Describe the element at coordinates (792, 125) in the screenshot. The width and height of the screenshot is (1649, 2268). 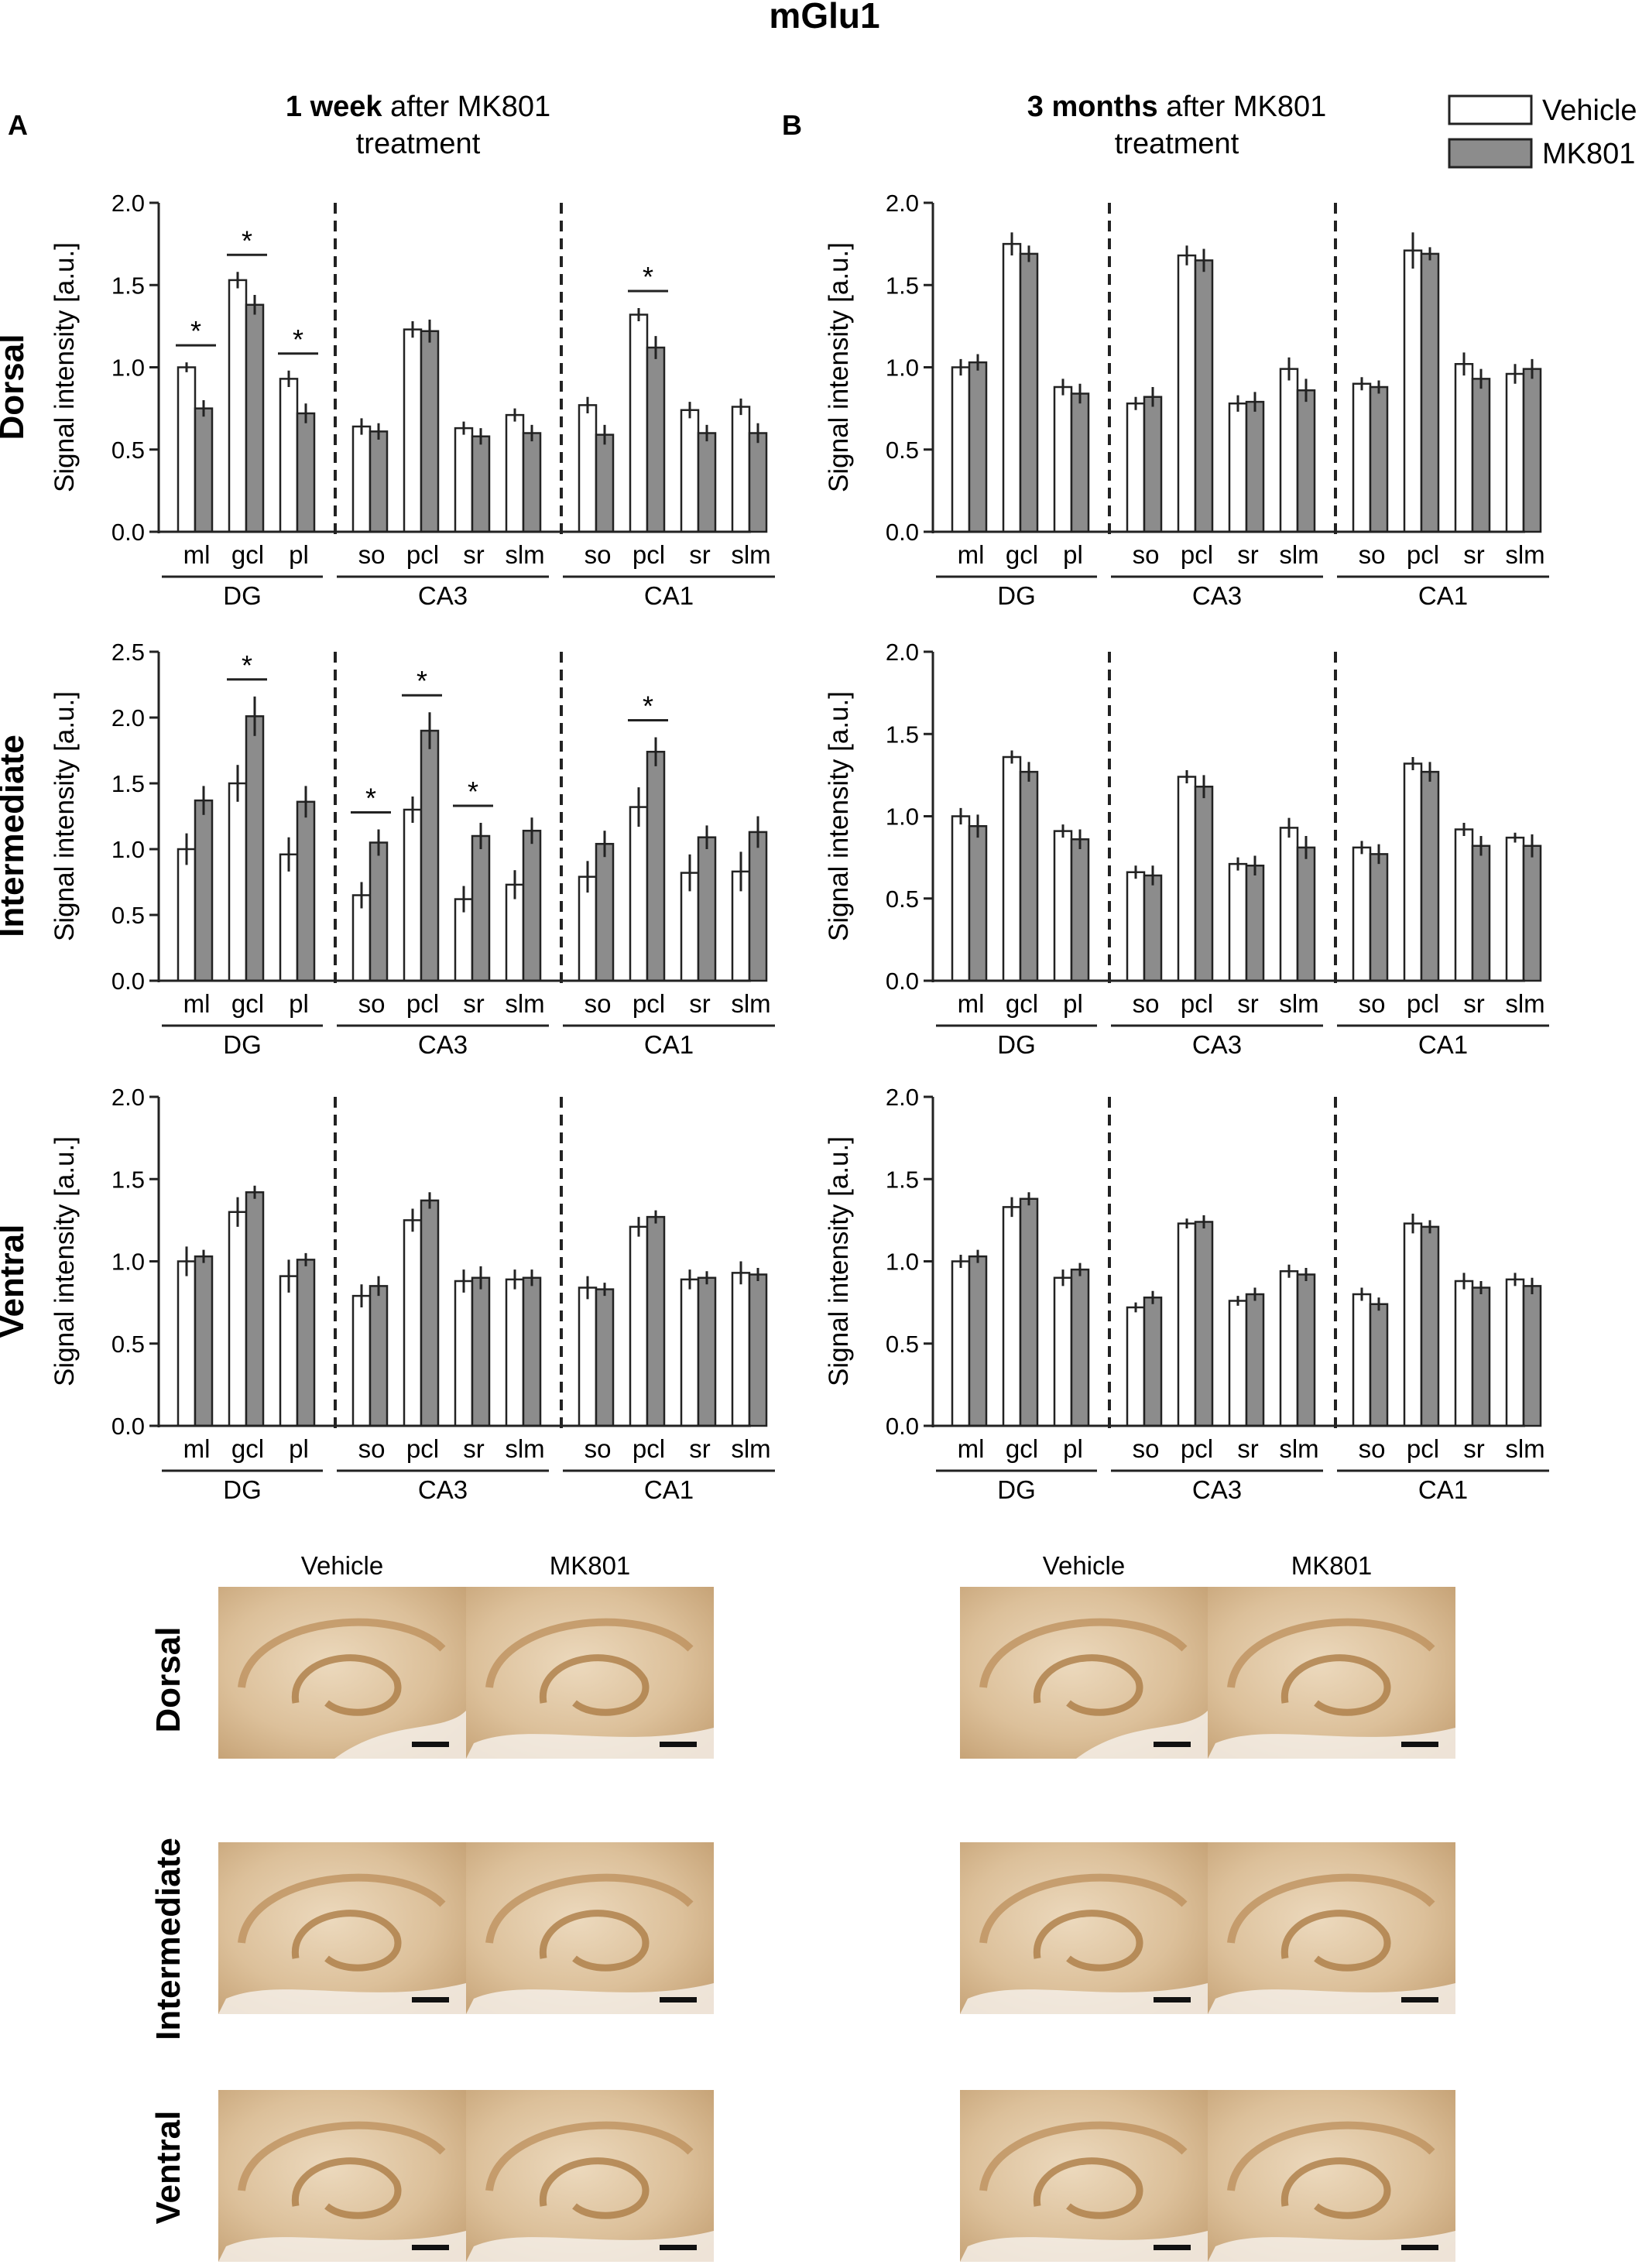
I see `panel-b-letter: B` at that location.